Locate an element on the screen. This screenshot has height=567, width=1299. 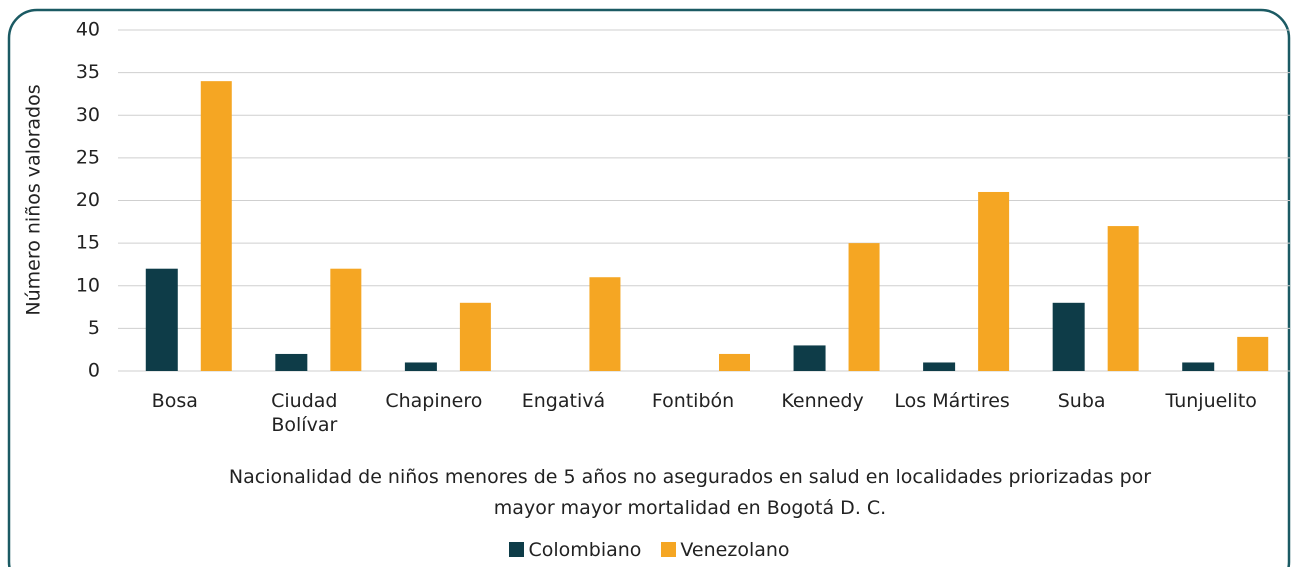
x-tick-label: Los Mártires is located at coordinates (952, 401).